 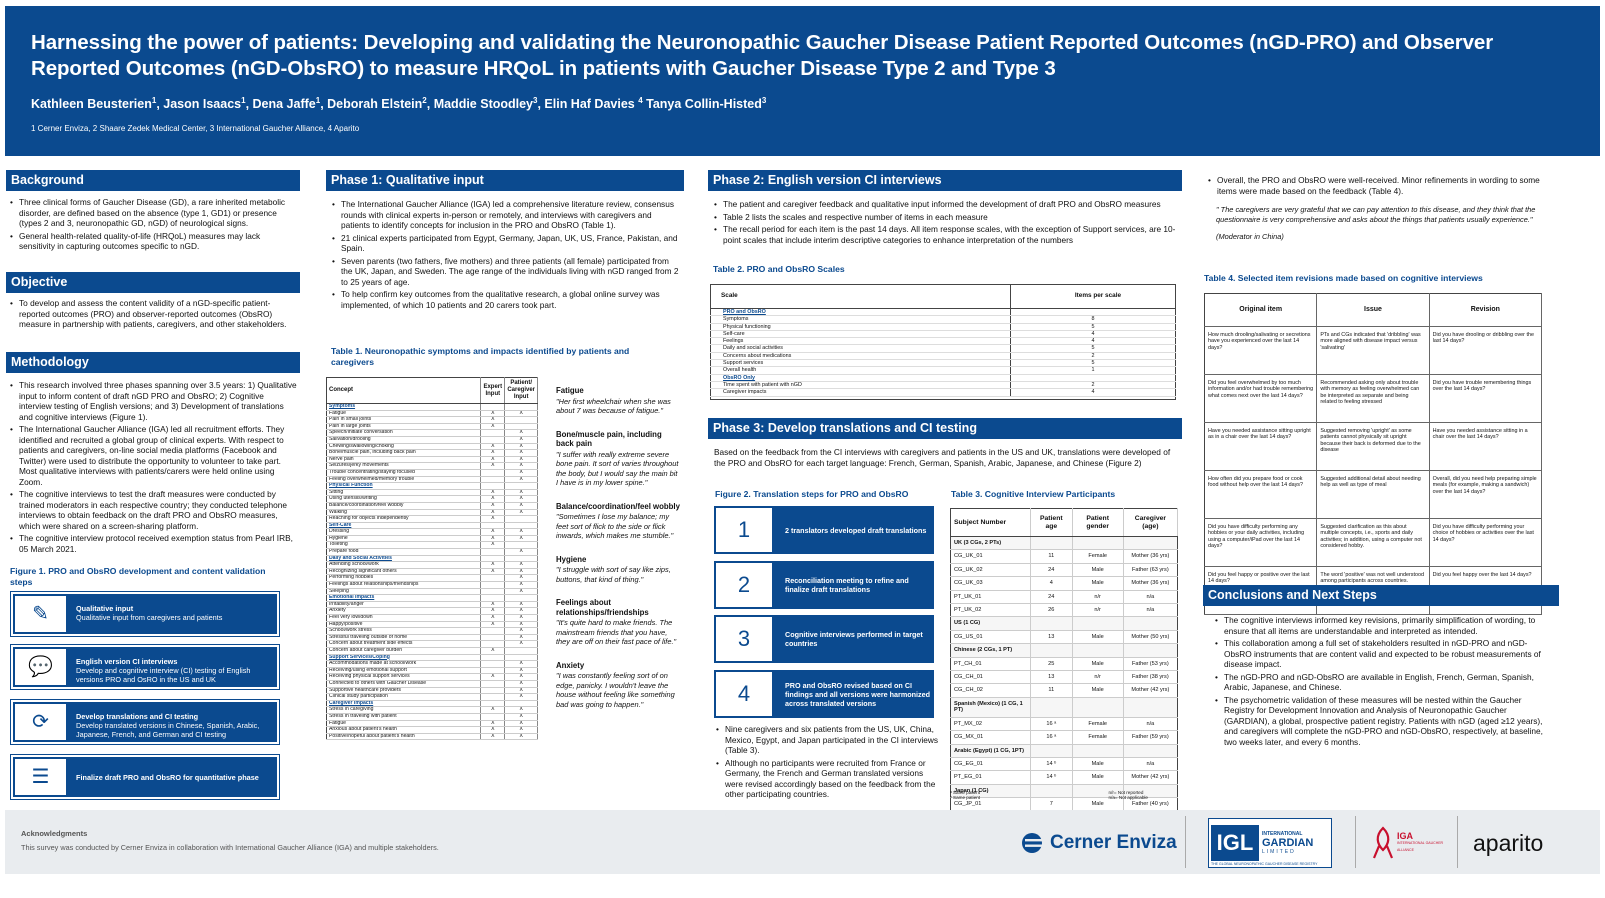 What do you see at coordinates (1383, 842) in the screenshot?
I see `iga-ribbon-icon` at bounding box center [1383, 842].